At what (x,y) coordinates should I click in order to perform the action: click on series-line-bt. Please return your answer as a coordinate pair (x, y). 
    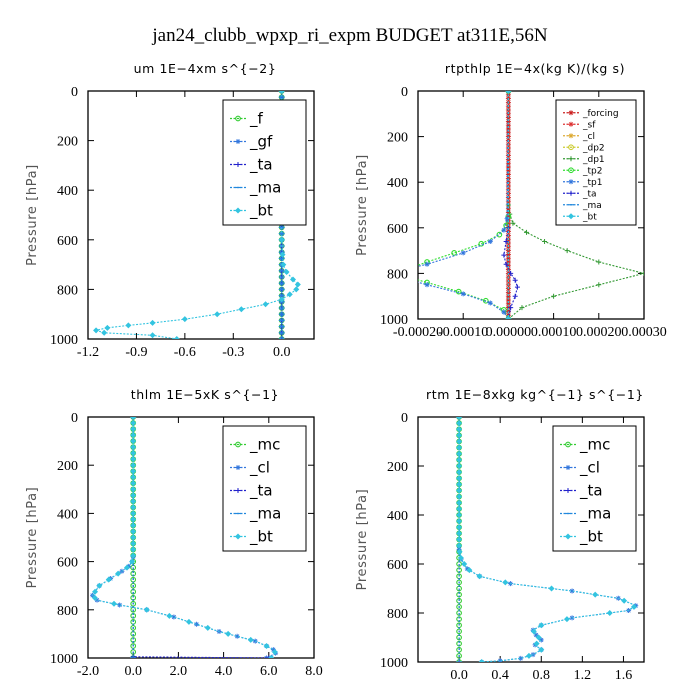
    Looking at the image, I should click on (196, 215).